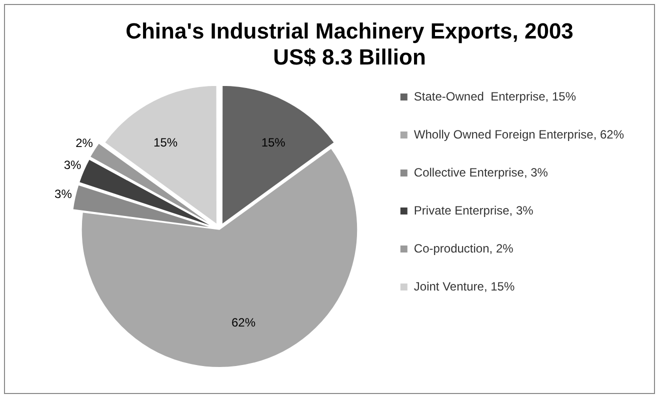 This screenshot has width=659, height=398. What do you see at coordinates (464, 248) in the screenshot?
I see `legend-label: Co-production, 2%` at bounding box center [464, 248].